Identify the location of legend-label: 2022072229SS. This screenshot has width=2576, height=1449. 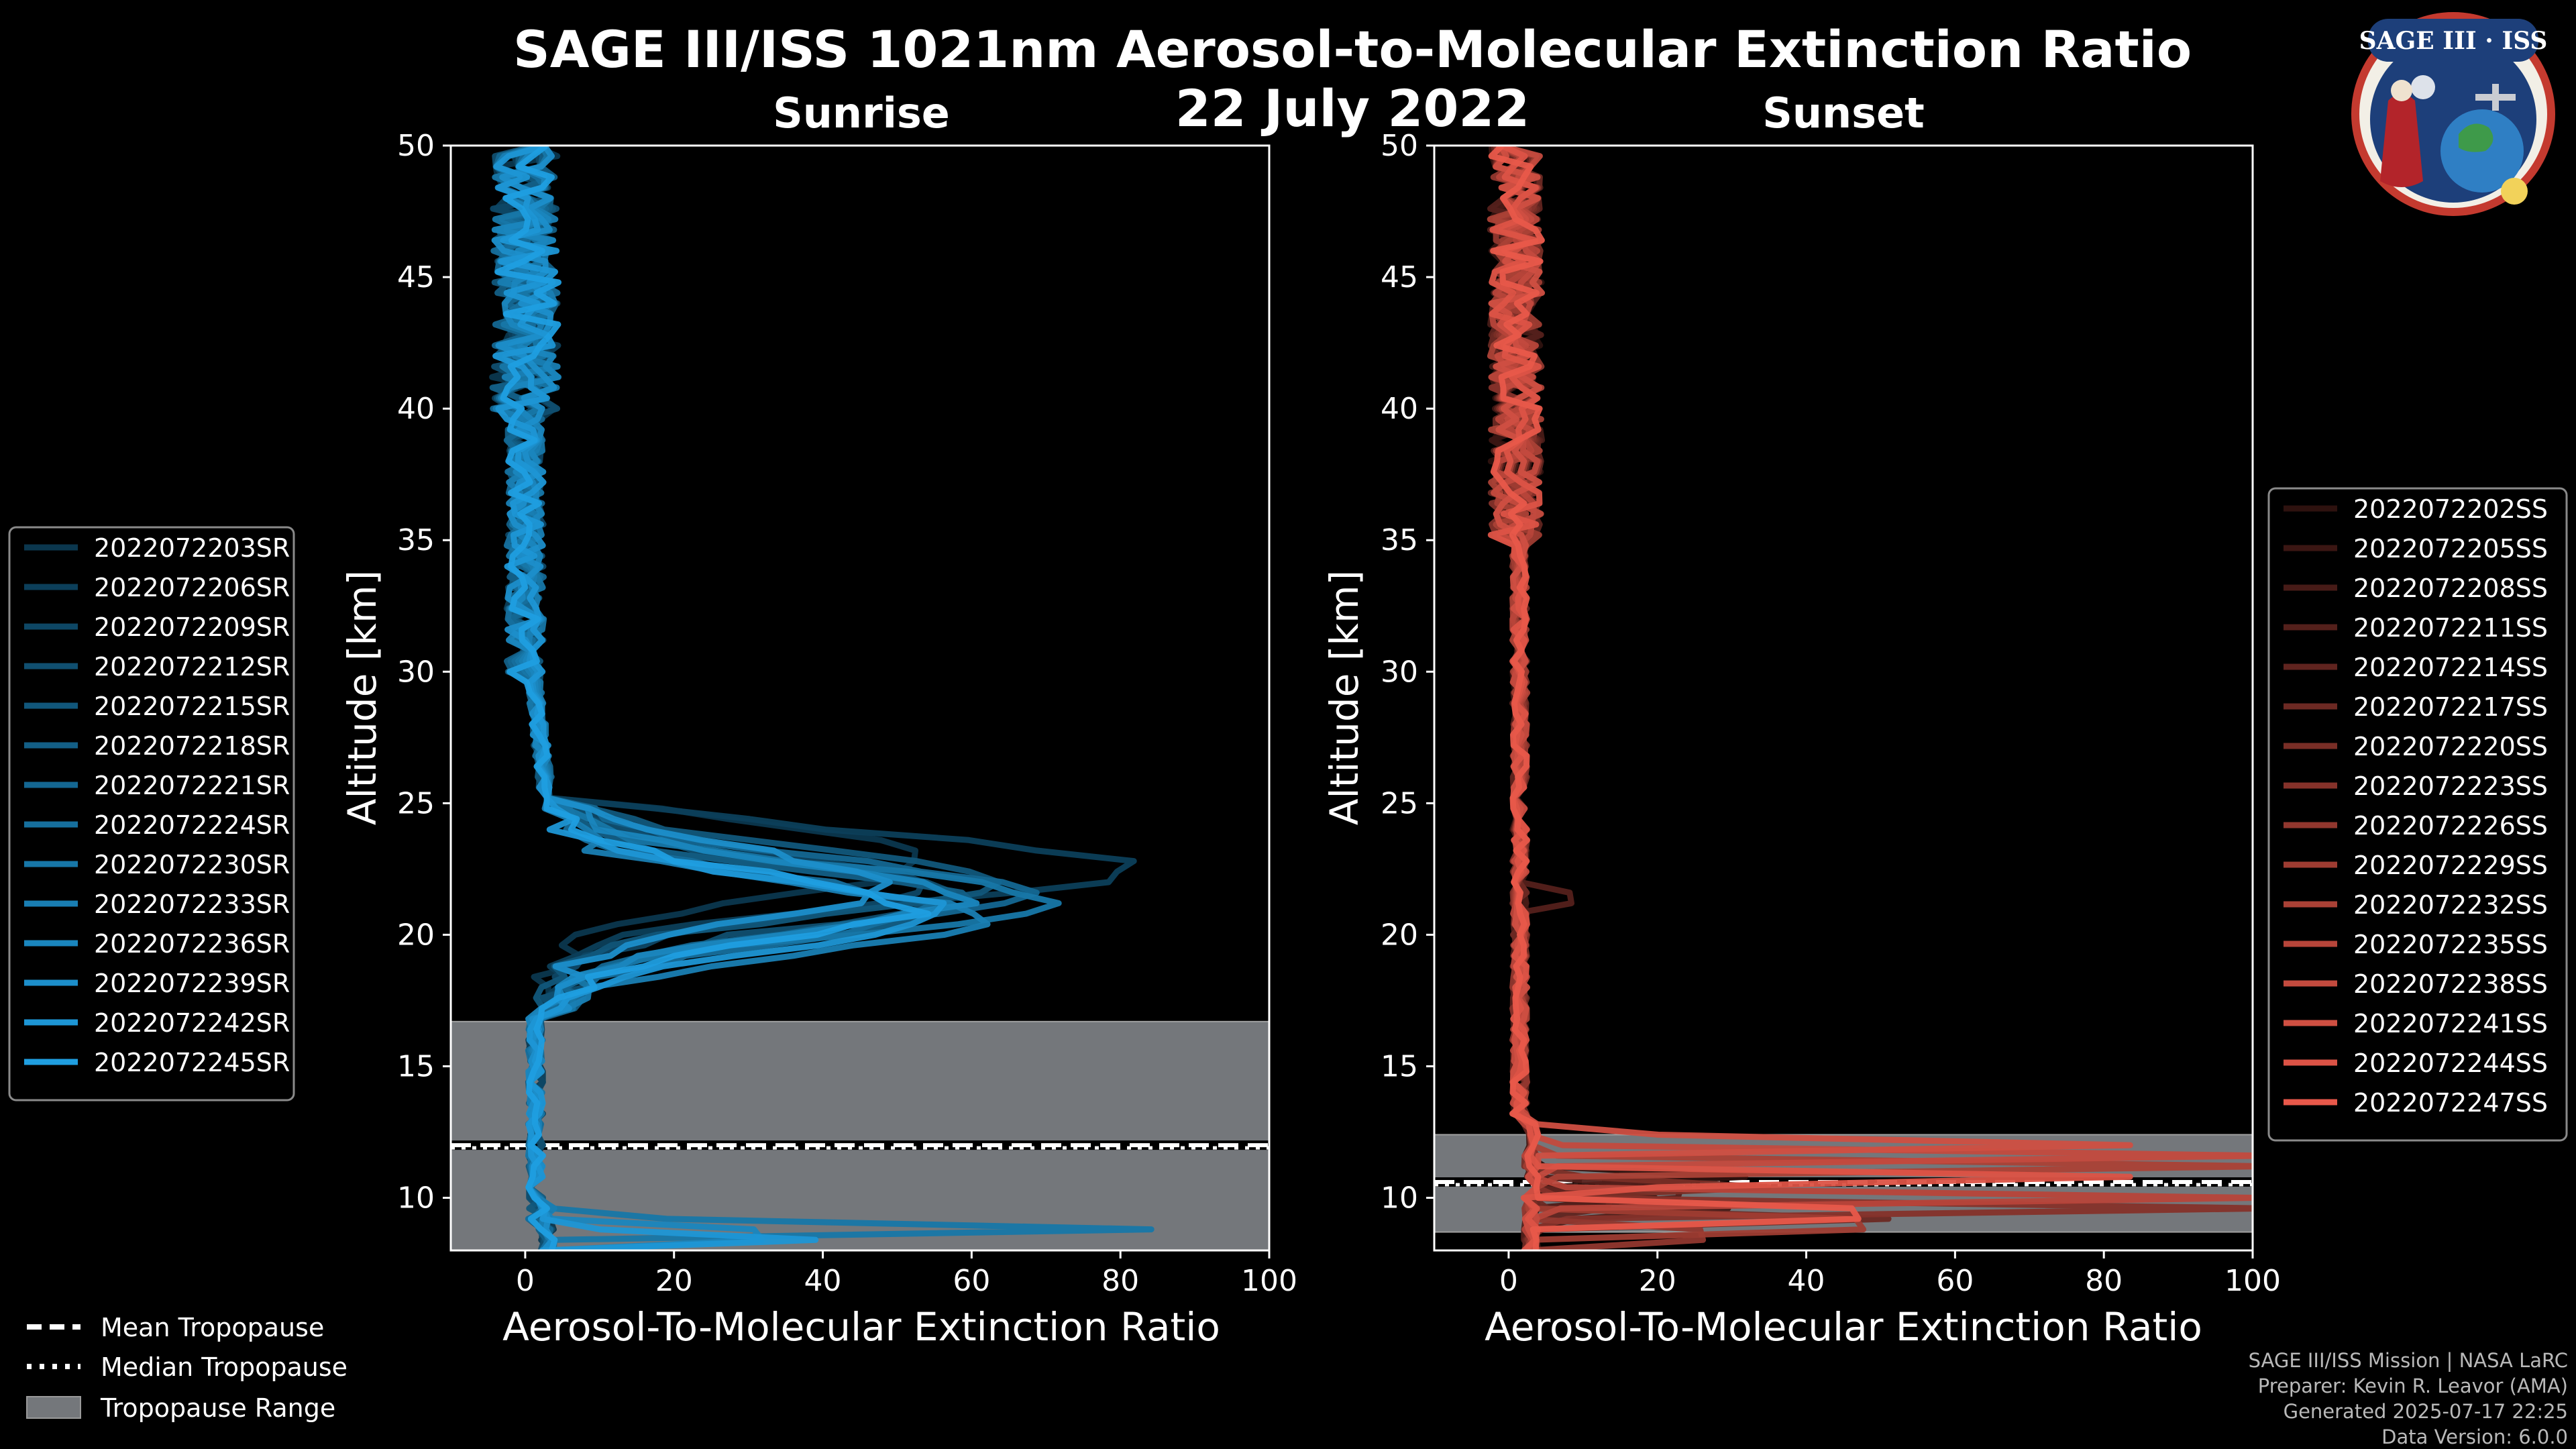
(2450, 865).